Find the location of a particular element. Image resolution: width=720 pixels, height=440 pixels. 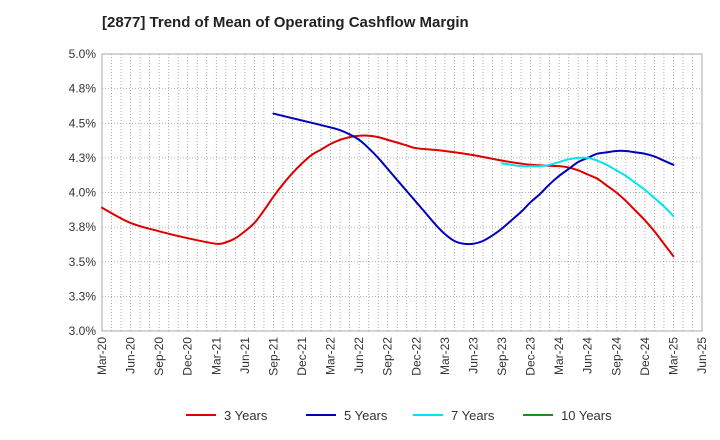

x-tick-label: Mar-22 is located at coordinates (331, 356).